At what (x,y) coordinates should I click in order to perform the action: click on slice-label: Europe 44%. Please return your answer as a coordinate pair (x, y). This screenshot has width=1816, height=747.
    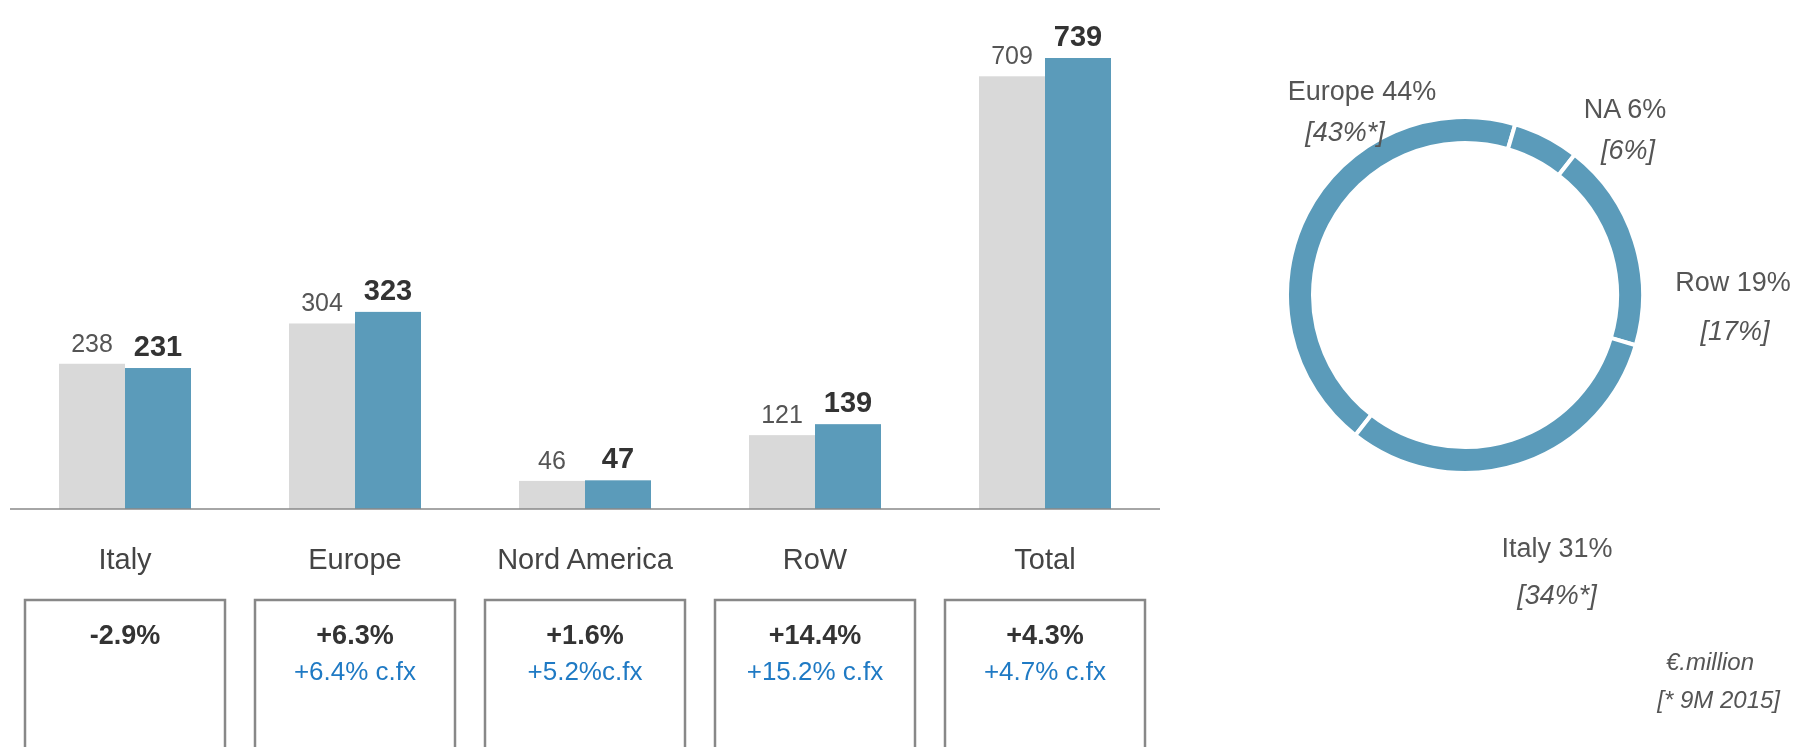
    Looking at the image, I should click on (1362, 91).